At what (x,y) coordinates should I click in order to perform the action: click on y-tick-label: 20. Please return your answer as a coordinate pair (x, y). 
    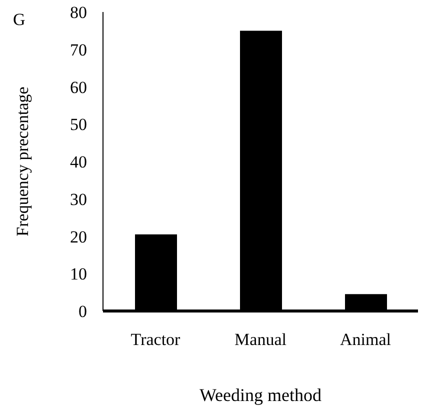
    Looking at the image, I should click on (78, 236).